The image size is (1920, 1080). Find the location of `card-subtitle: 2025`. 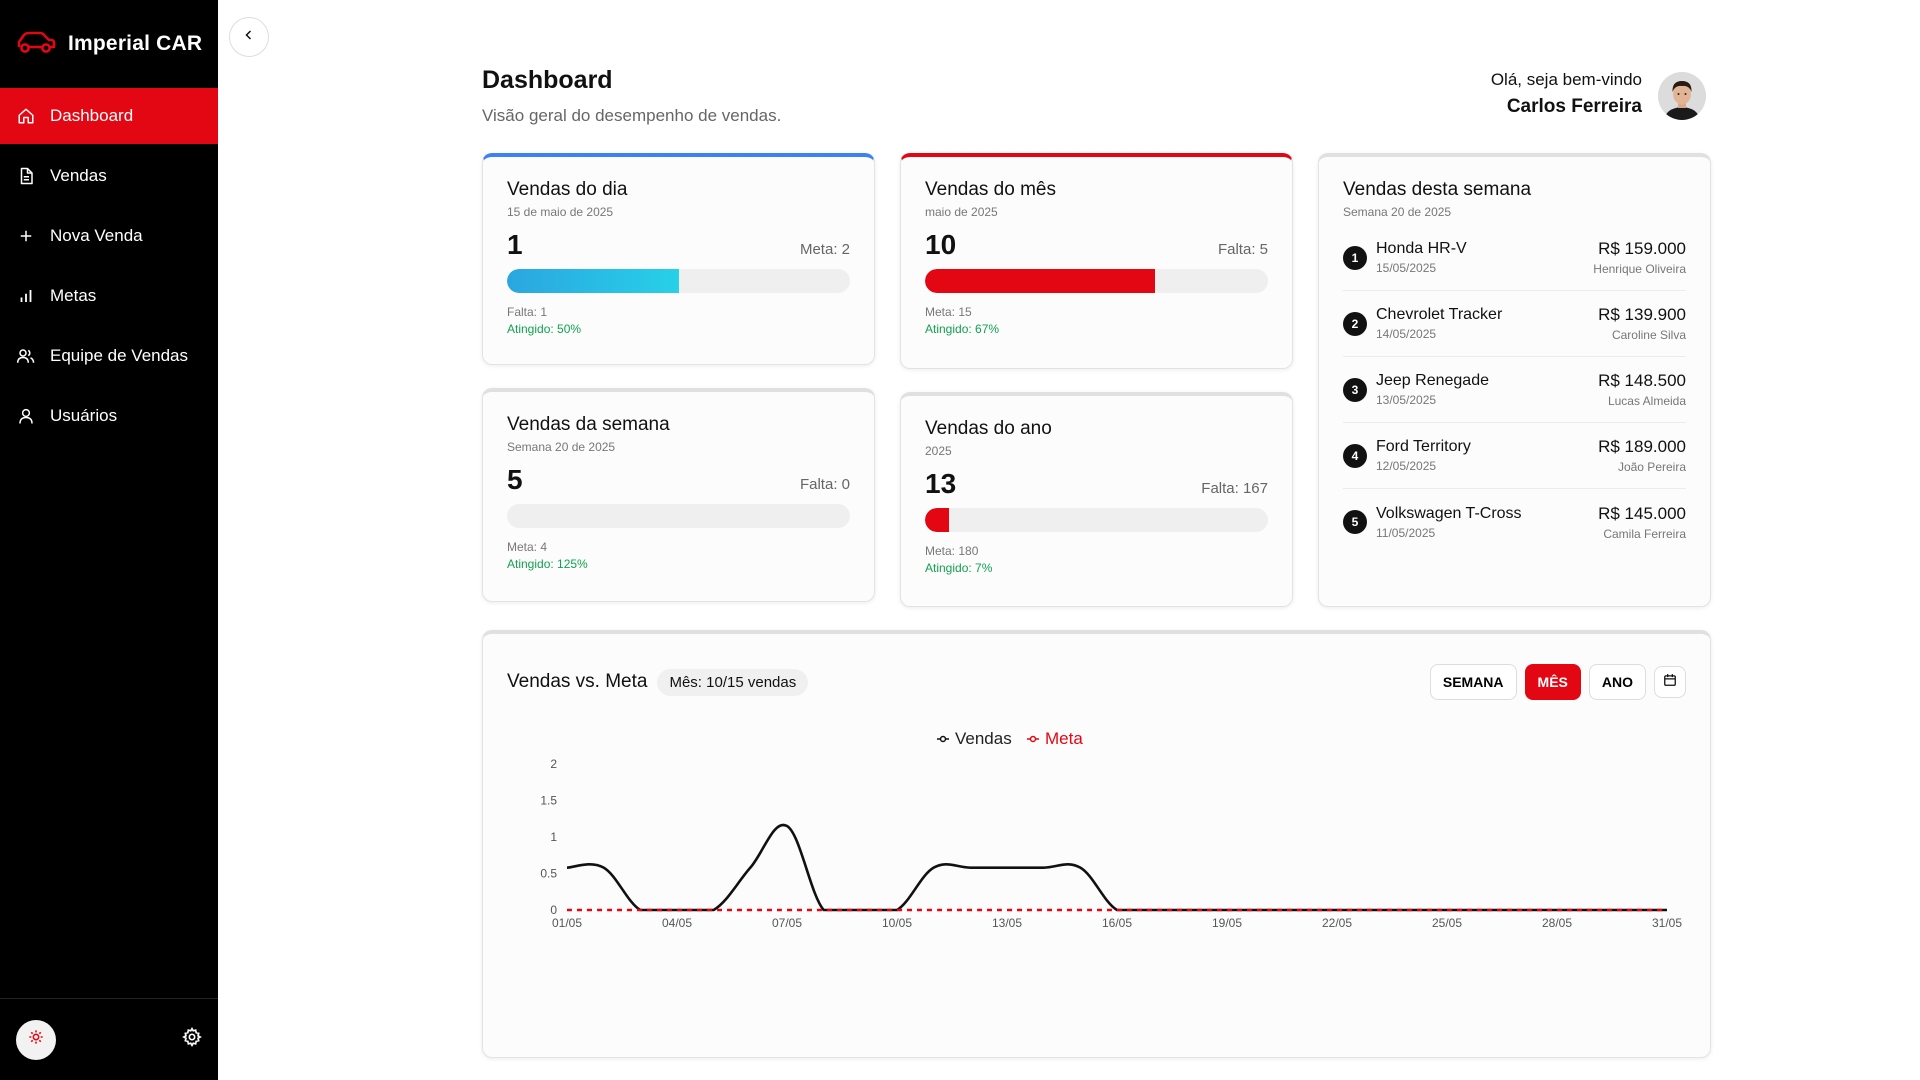

card-subtitle: 2025 is located at coordinates (938, 451).